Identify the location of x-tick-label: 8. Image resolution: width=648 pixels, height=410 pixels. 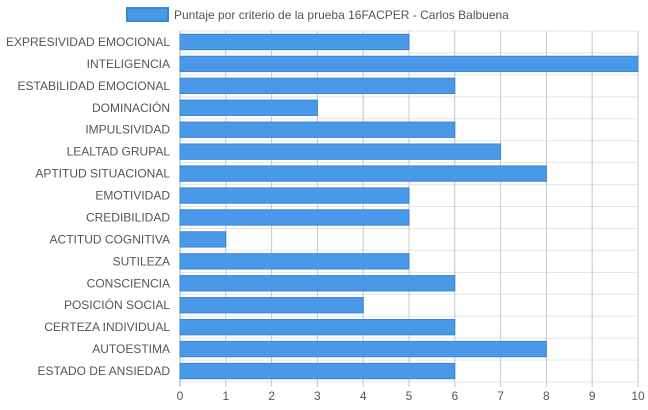
(546, 396).